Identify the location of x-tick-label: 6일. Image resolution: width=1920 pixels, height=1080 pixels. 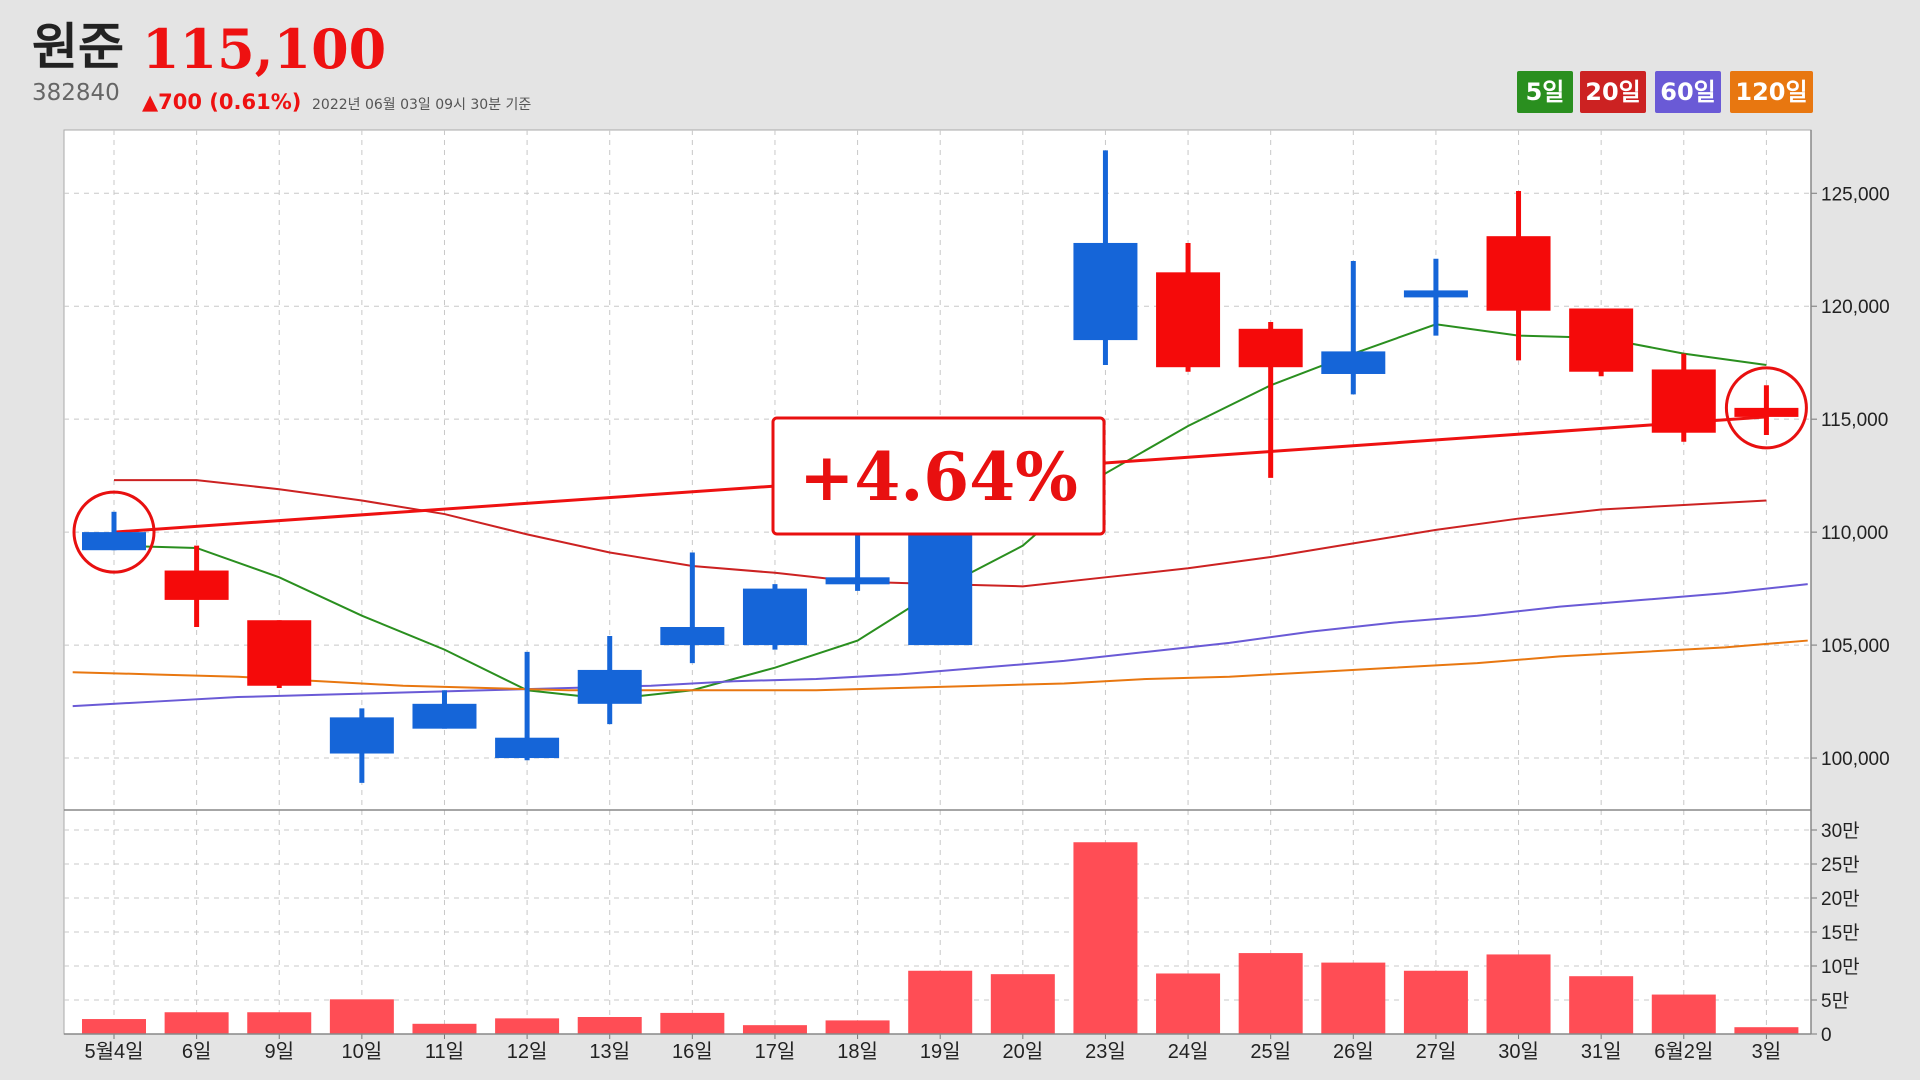
(197, 1051).